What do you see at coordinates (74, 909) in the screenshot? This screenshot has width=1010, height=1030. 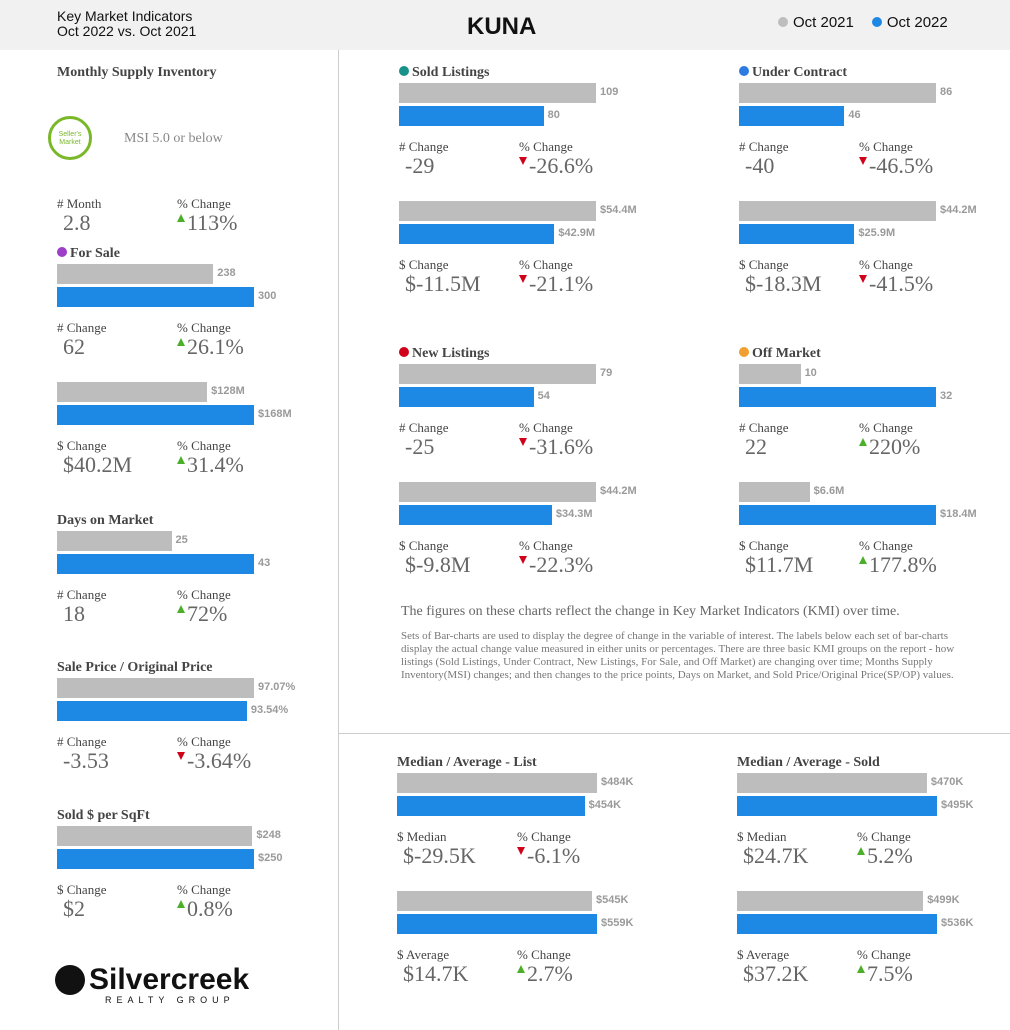 I see `change-value: $2` at bounding box center [74, 909].